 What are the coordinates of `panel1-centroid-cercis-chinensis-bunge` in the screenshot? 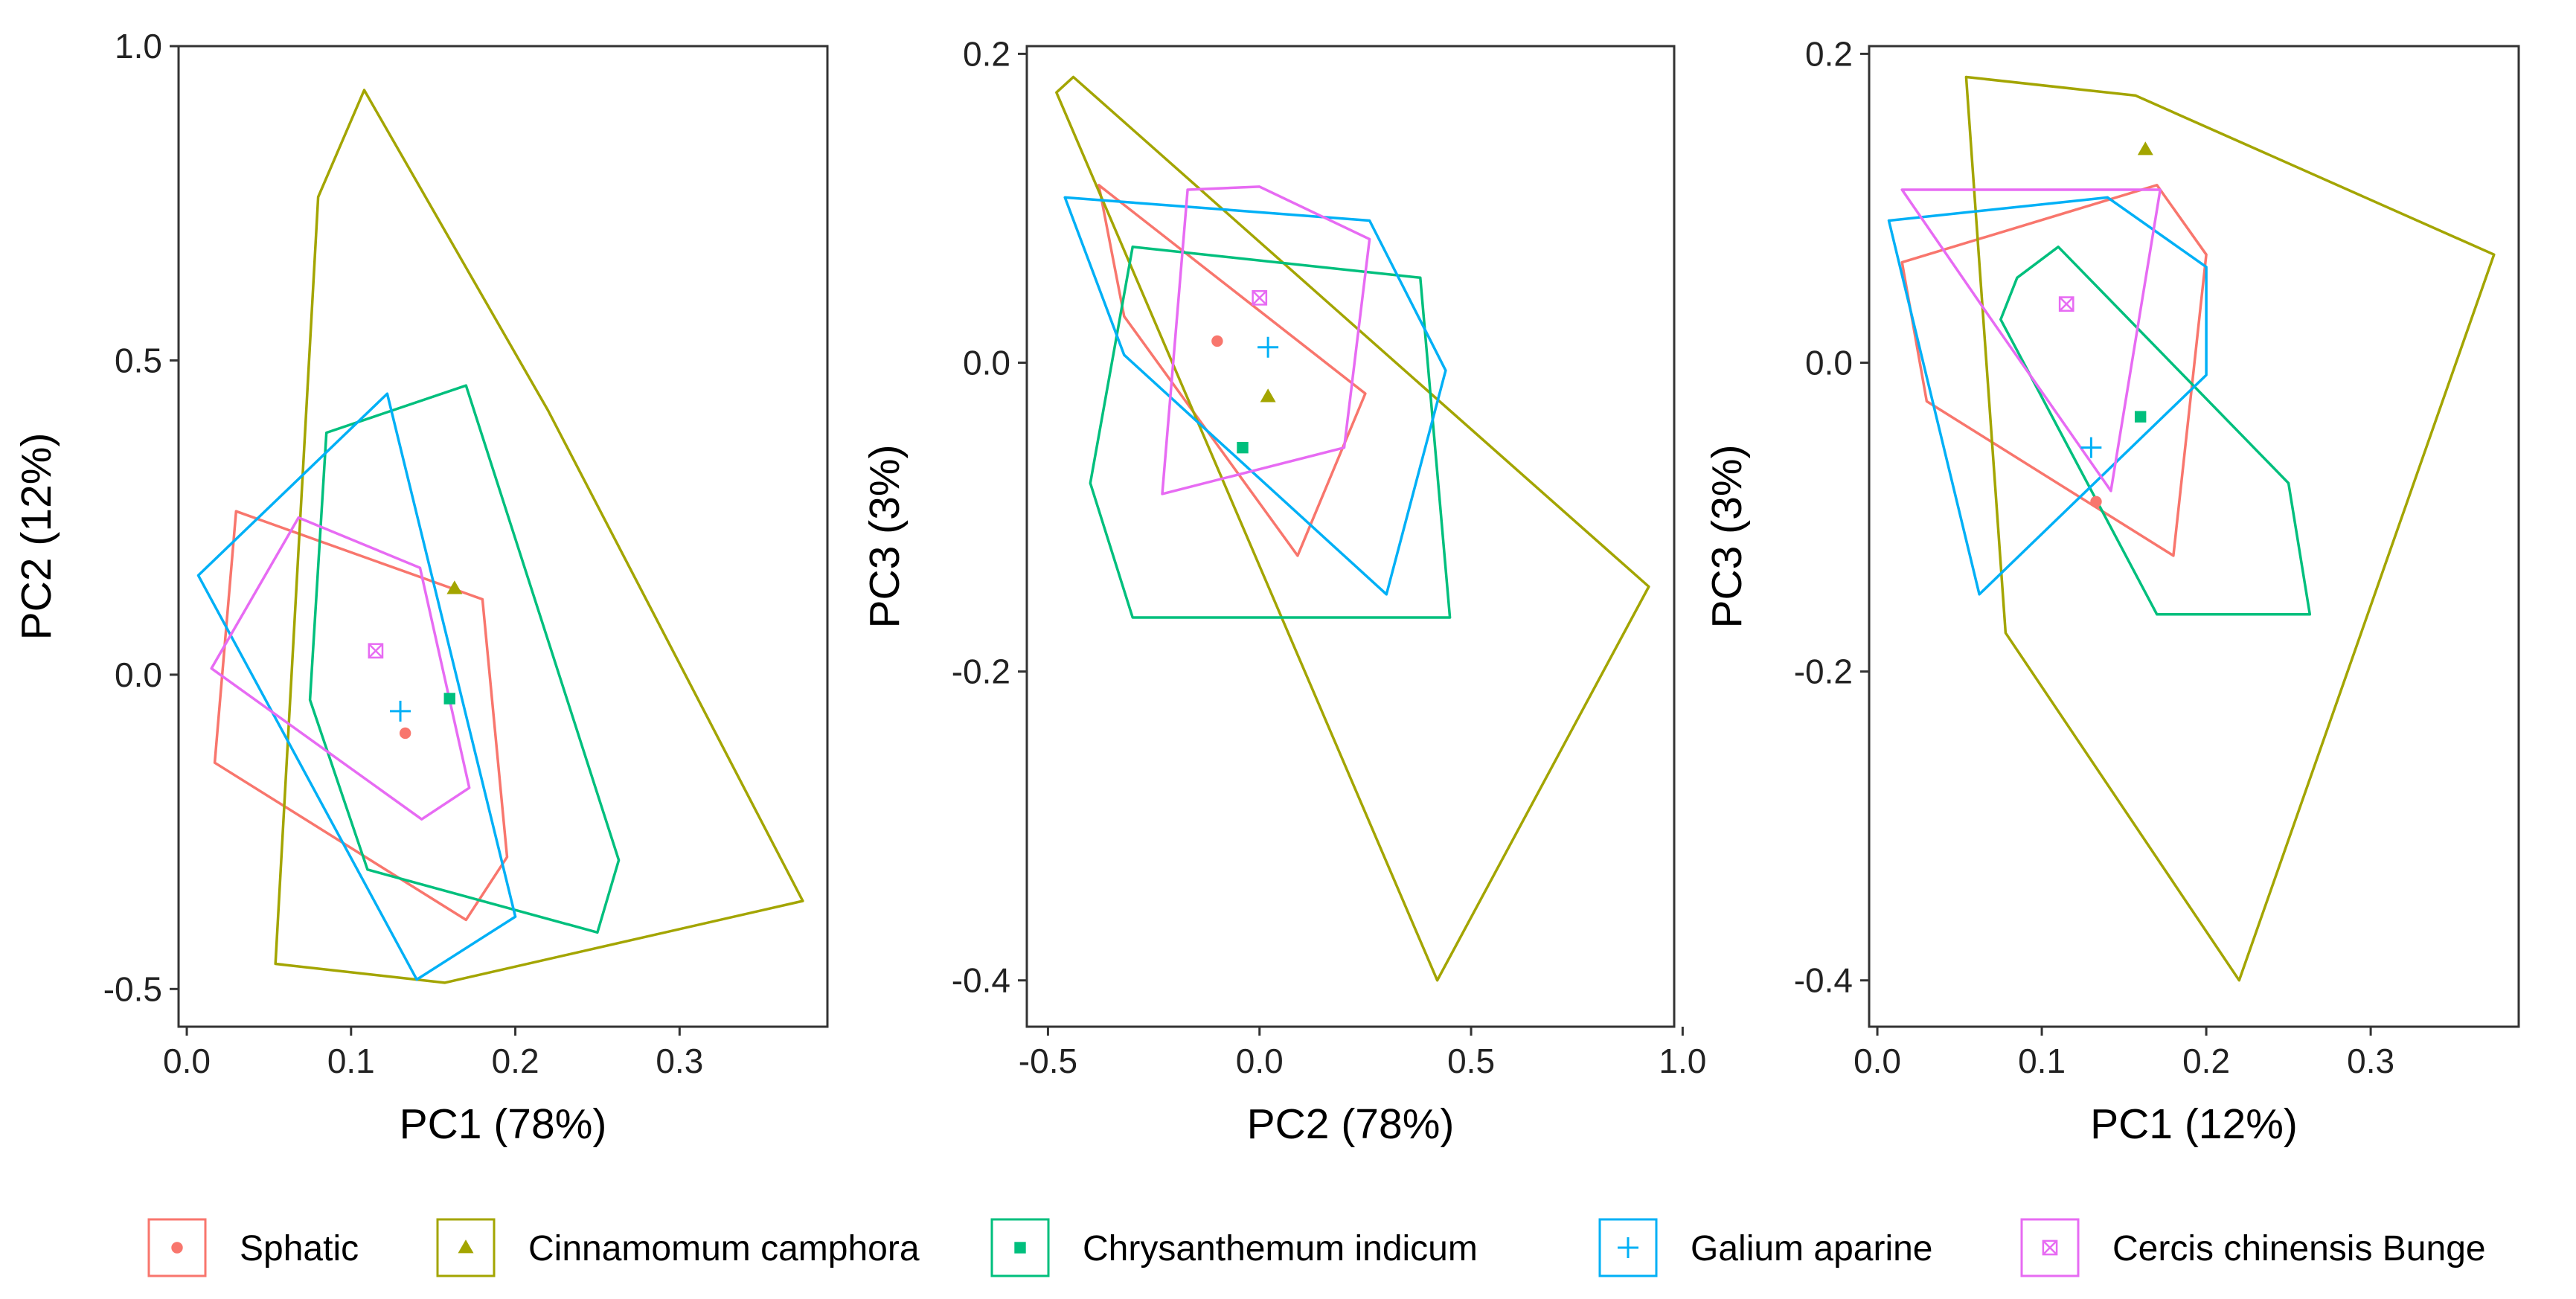 It's located at (376, 651).